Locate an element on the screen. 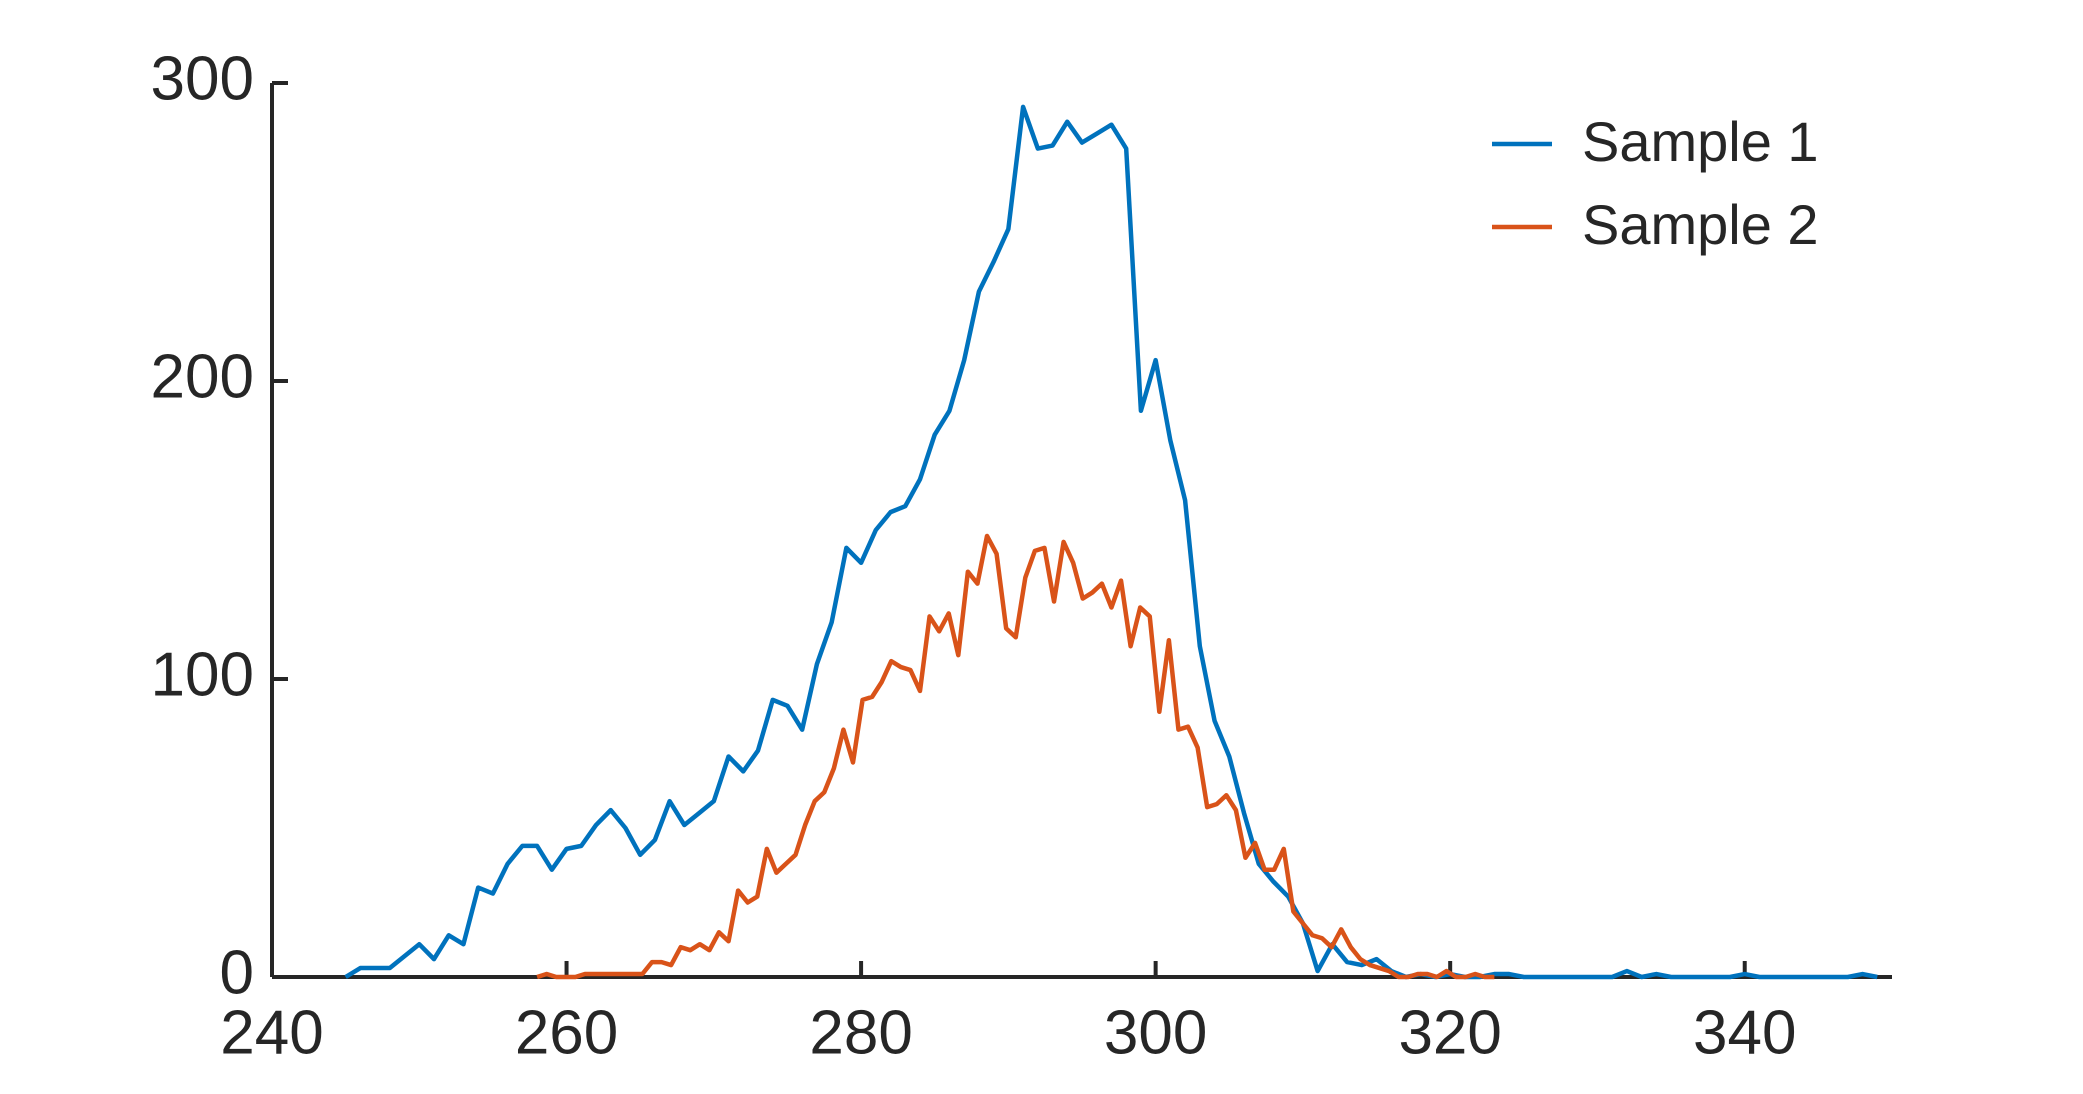 The width and height of the screenshot is (2083, 1094). y-tick-label: 0 is located at coordinates (237, 972).